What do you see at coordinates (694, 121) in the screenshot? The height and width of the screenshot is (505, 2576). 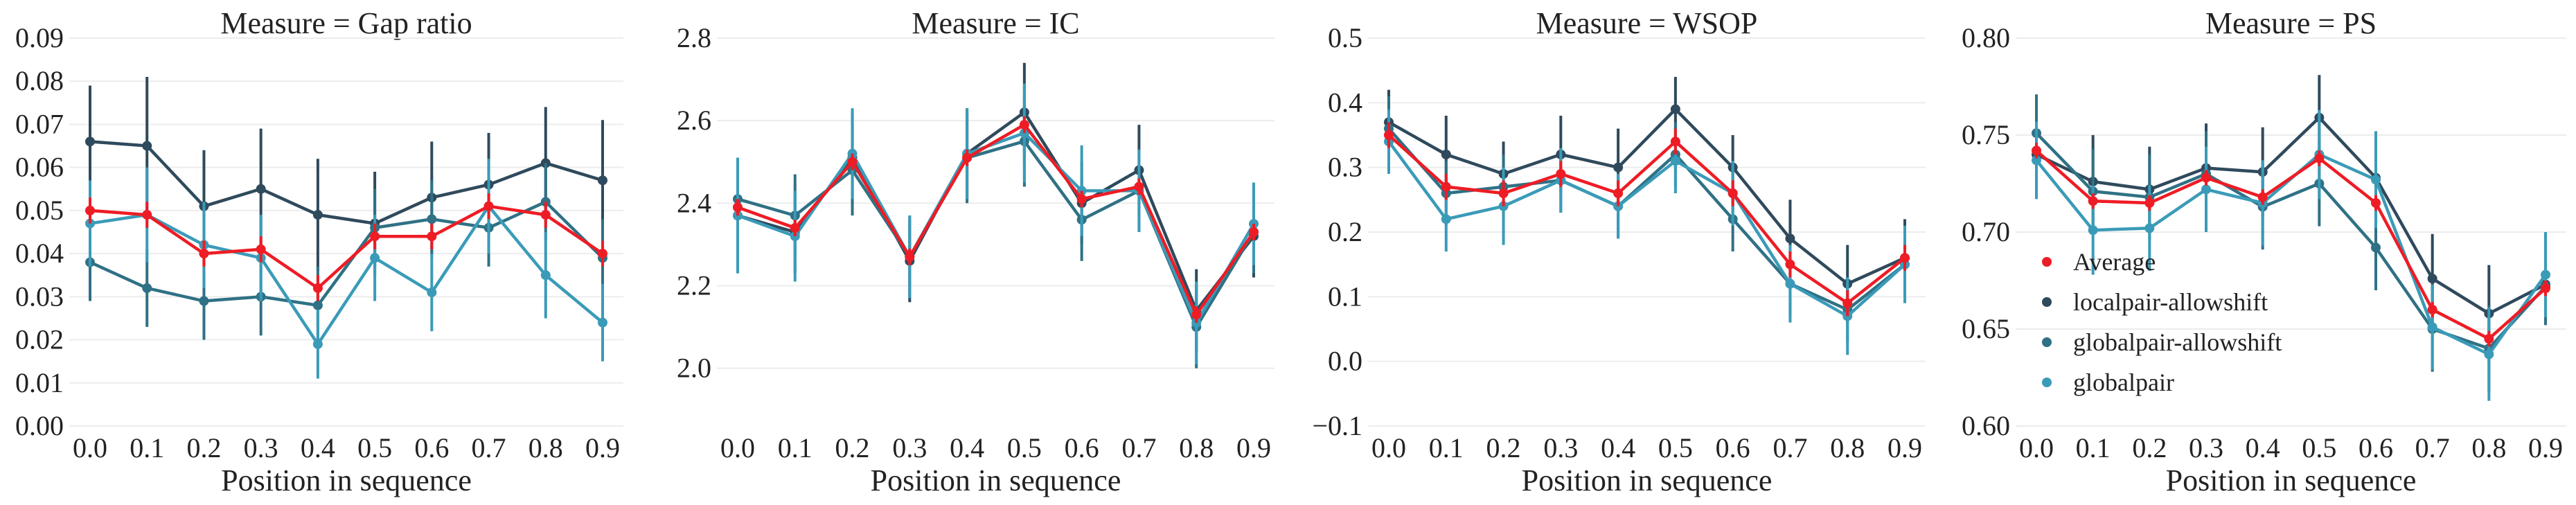 I see `y-tick-label: 2.6` at bounding box center [694, 121].